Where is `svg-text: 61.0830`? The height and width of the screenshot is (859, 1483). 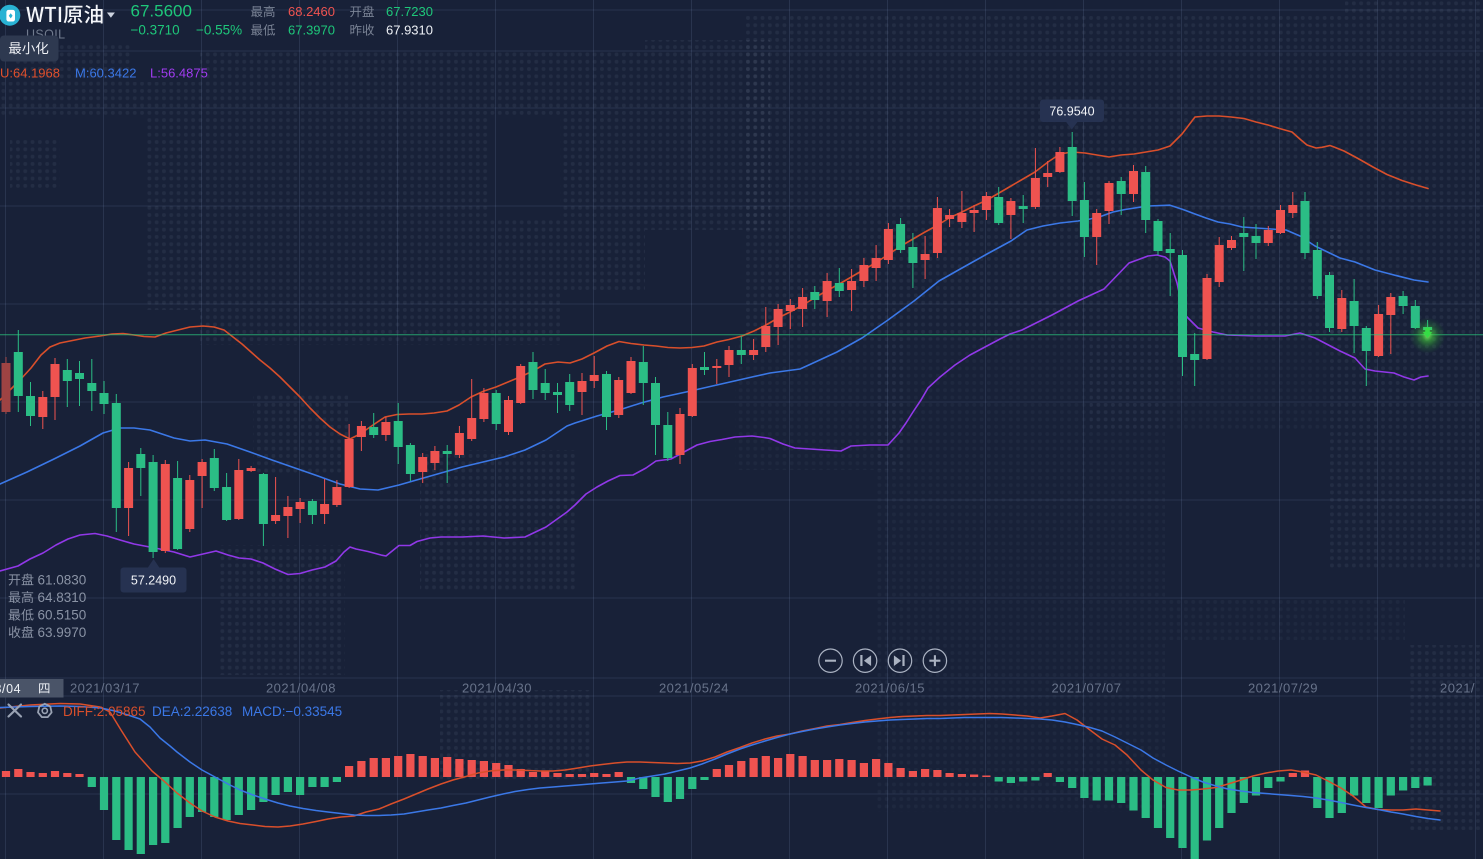 svg-text: 61.0830 is located at coordinates (62, 580).